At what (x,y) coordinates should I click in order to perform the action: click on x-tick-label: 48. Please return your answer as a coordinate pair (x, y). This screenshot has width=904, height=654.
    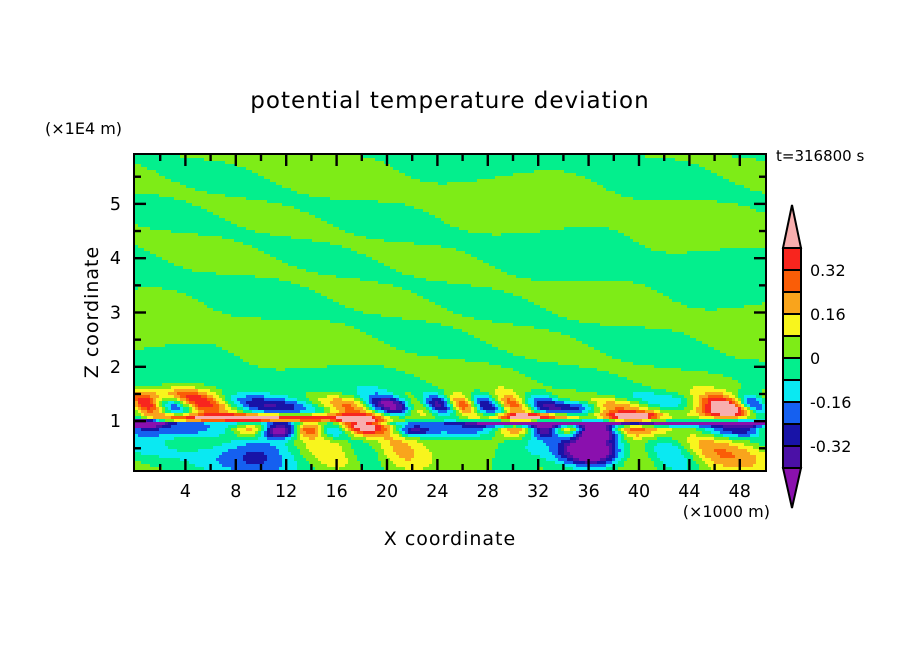
    Looking at the image, I should click on (740, 492).